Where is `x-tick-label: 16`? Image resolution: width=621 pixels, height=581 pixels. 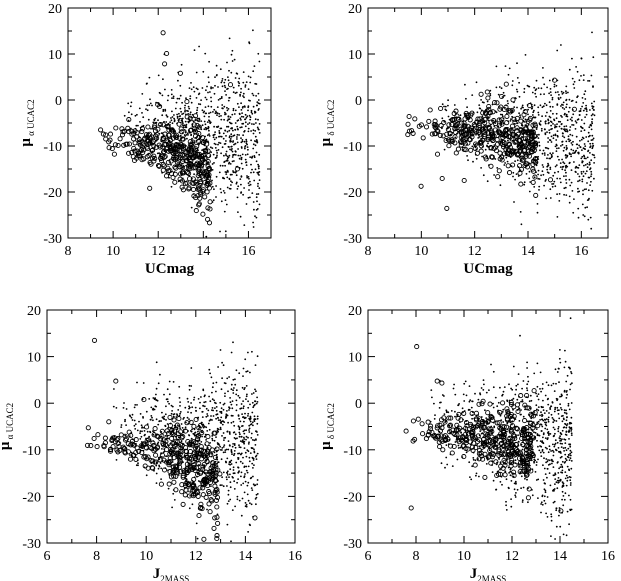 x-tick-label: 16 is located at coordinates (581, 251).